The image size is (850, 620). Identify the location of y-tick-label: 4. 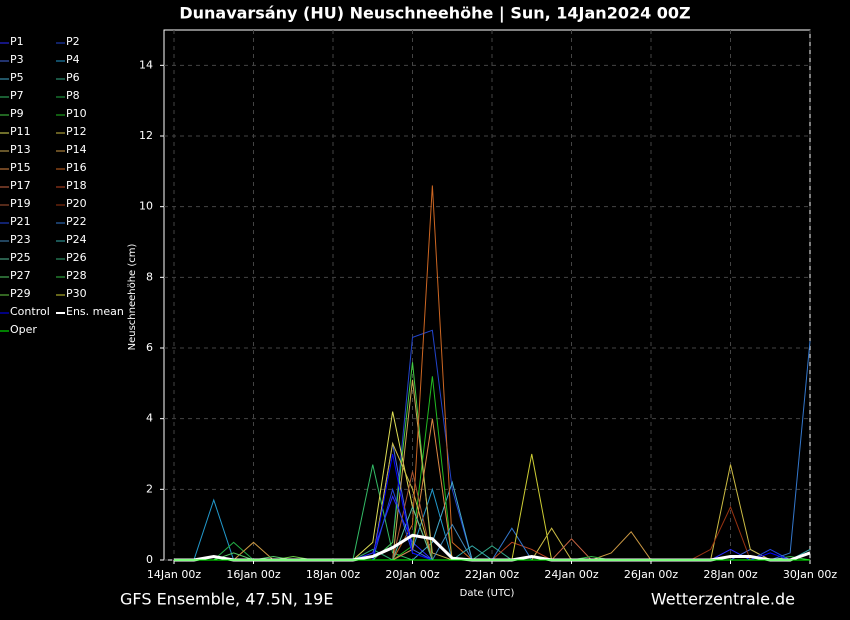
(149, 418).